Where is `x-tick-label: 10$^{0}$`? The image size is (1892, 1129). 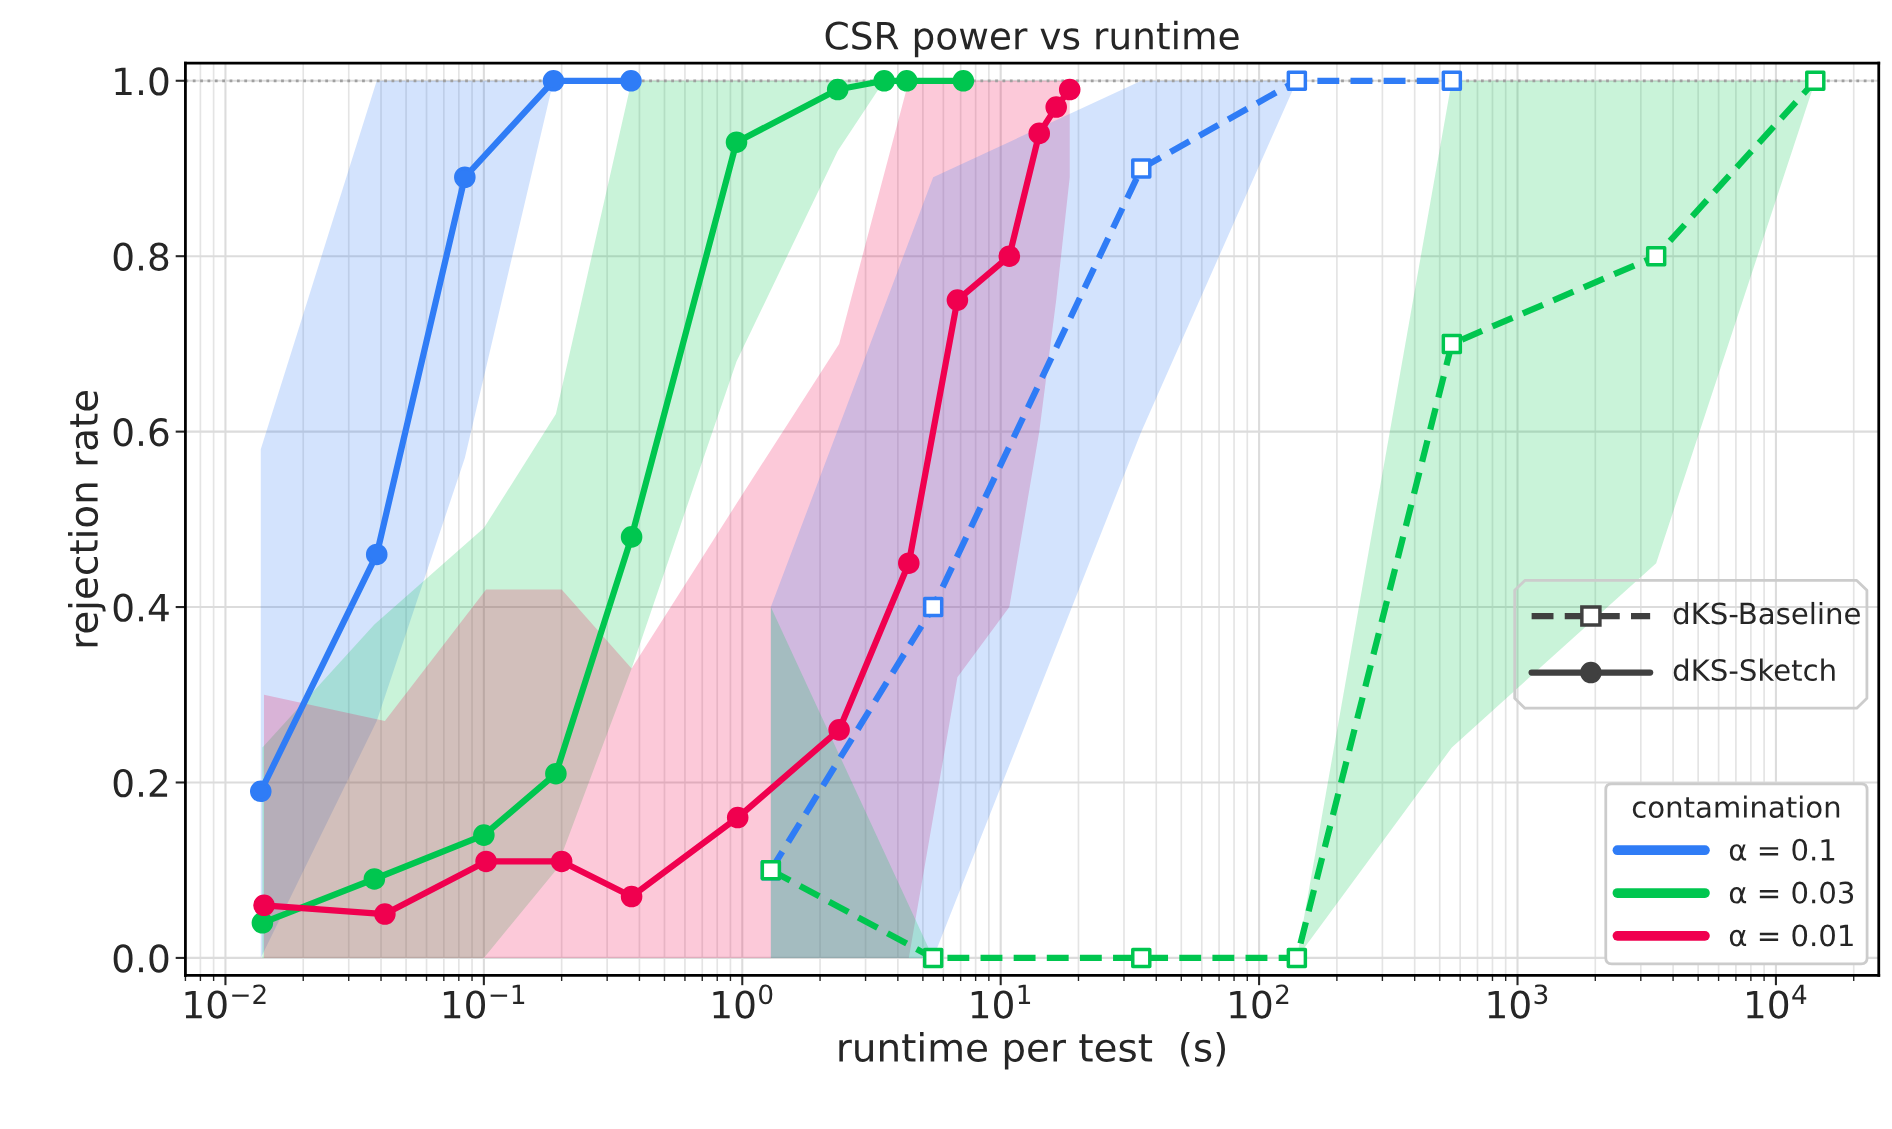 x-tick-label: 10$^{0}$ is located at coordinates (743, 1001).